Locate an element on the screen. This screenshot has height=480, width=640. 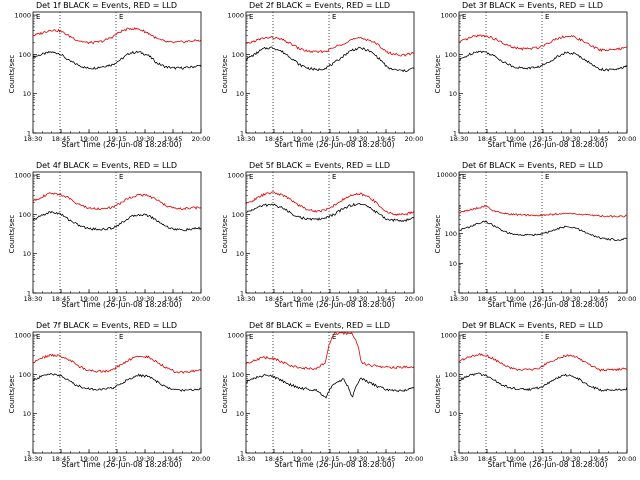
panel-title: Det 3f BLACK = Events, RED = LLD is located at coordinates (532, 5).